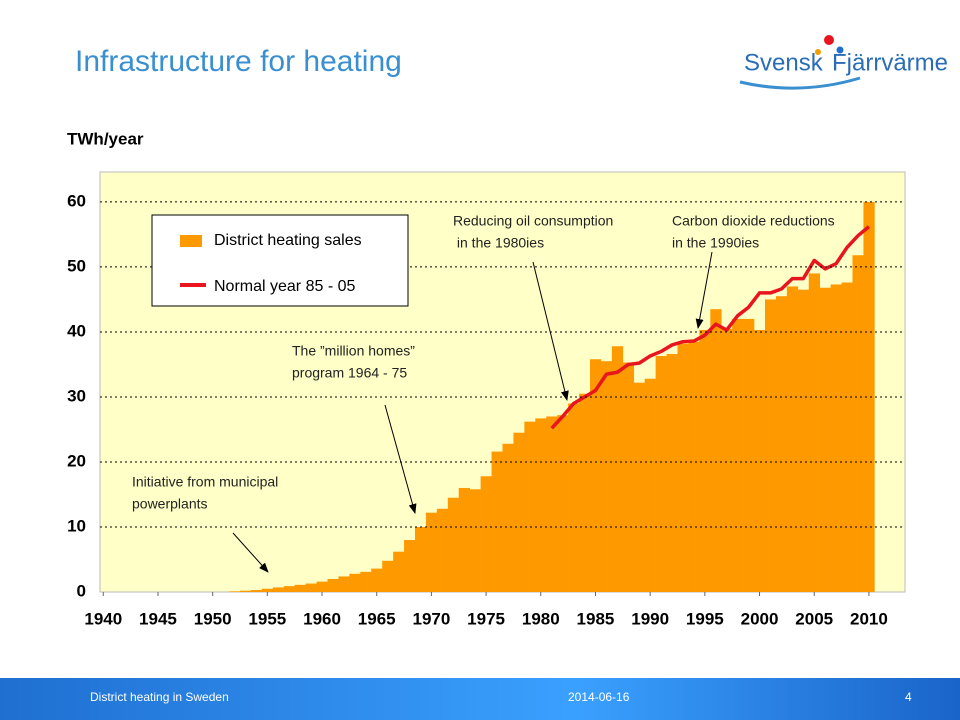 The width and height of the screenshot is (960, 720). What do you see at coordinates (322, 618) in the screenshot?
I see `x-tick-label: 1960` at bounding box center [322, 618].